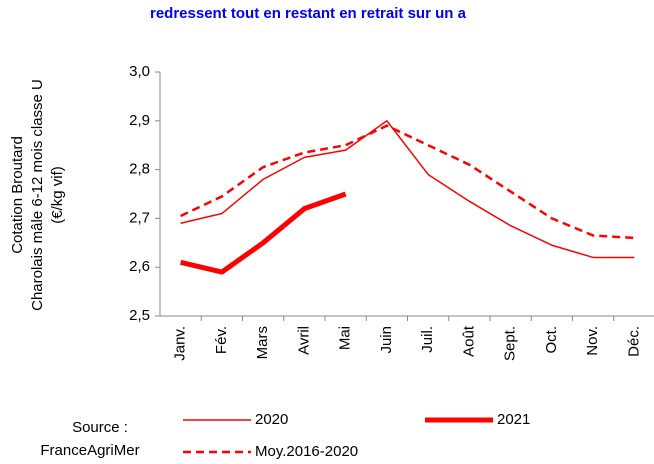 The height and width of the screenshot is (464, 654). What do you see at coordinates (180, 343) in the screenshot?
I see `x-tick-label: Janv.` at bounding box center [180, 343].